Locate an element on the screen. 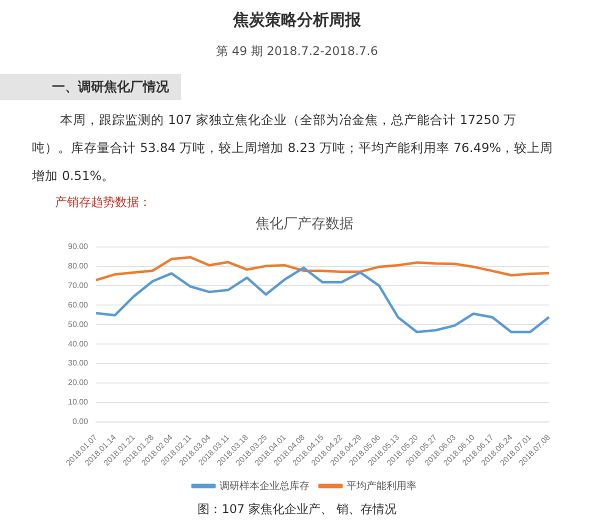  legend-label: 平均产能利用率 is located at coordinates (381, 486).